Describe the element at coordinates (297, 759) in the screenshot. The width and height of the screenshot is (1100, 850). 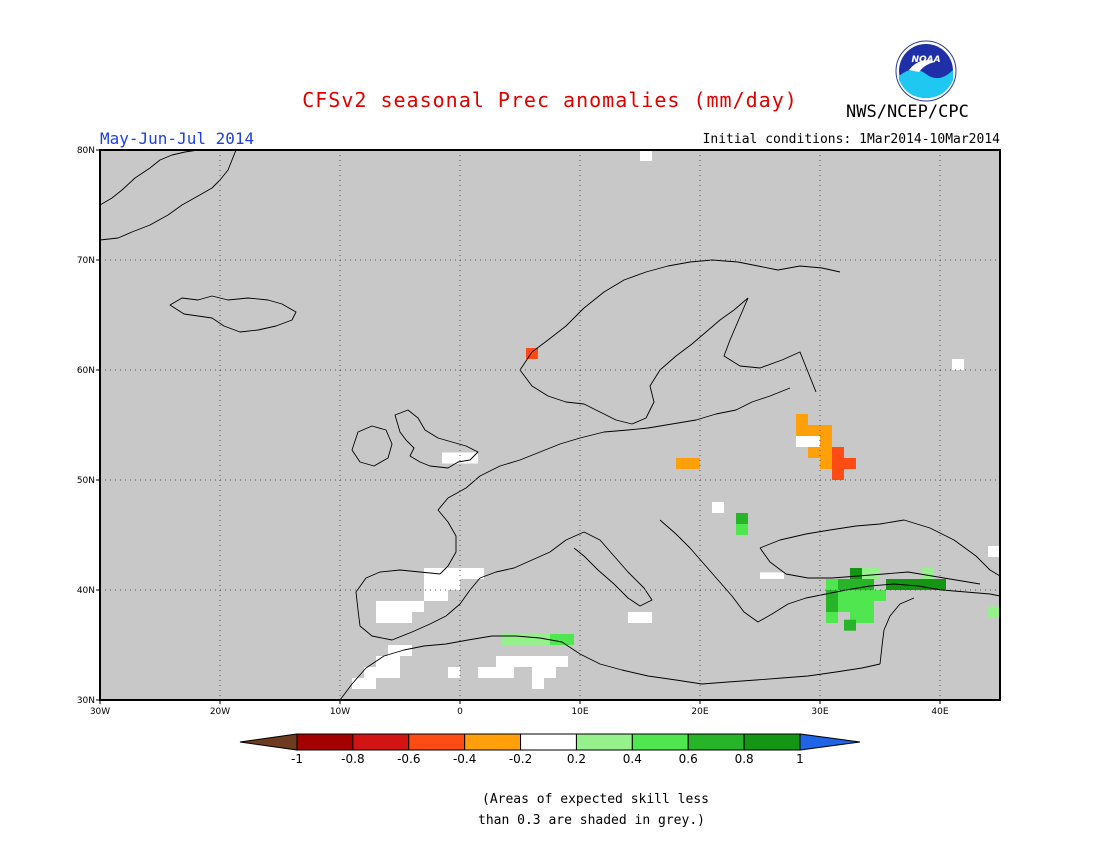
I see `colorbar-tick-label: -1` at that location.